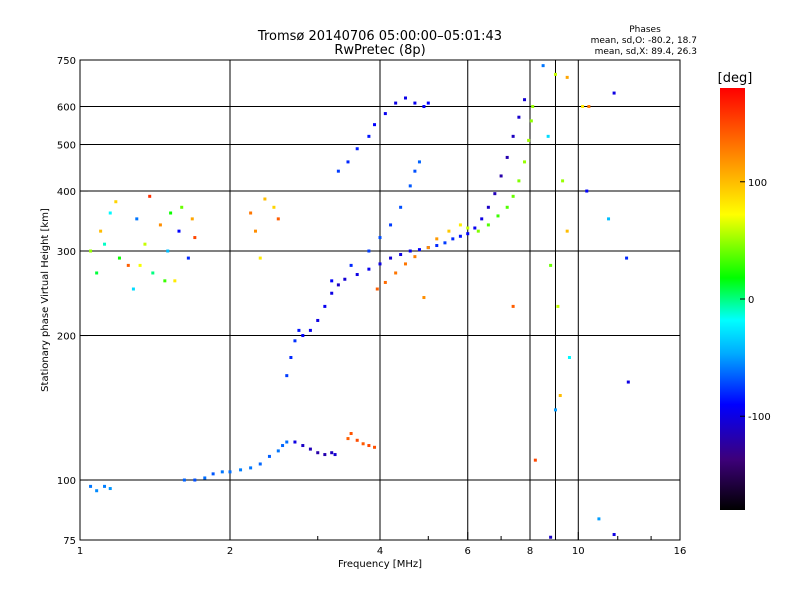 The height and width of the screenshot is (600, 800). Describe the element at coordinates (646, 52) in the screenshot. I see `phase-stats-x: mean, sd,X: 89.4, 26.3` at that location.